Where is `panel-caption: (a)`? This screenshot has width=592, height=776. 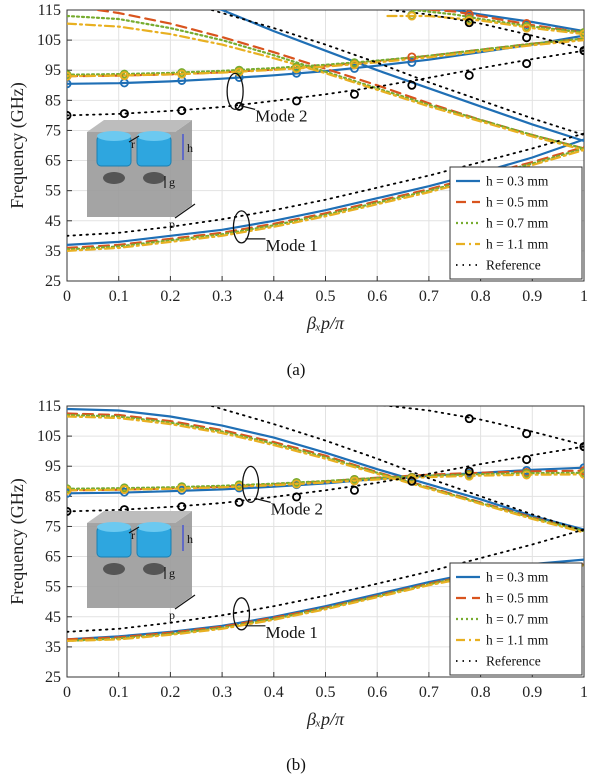 panel-caption: (a) is located at coordinates (296, 369).